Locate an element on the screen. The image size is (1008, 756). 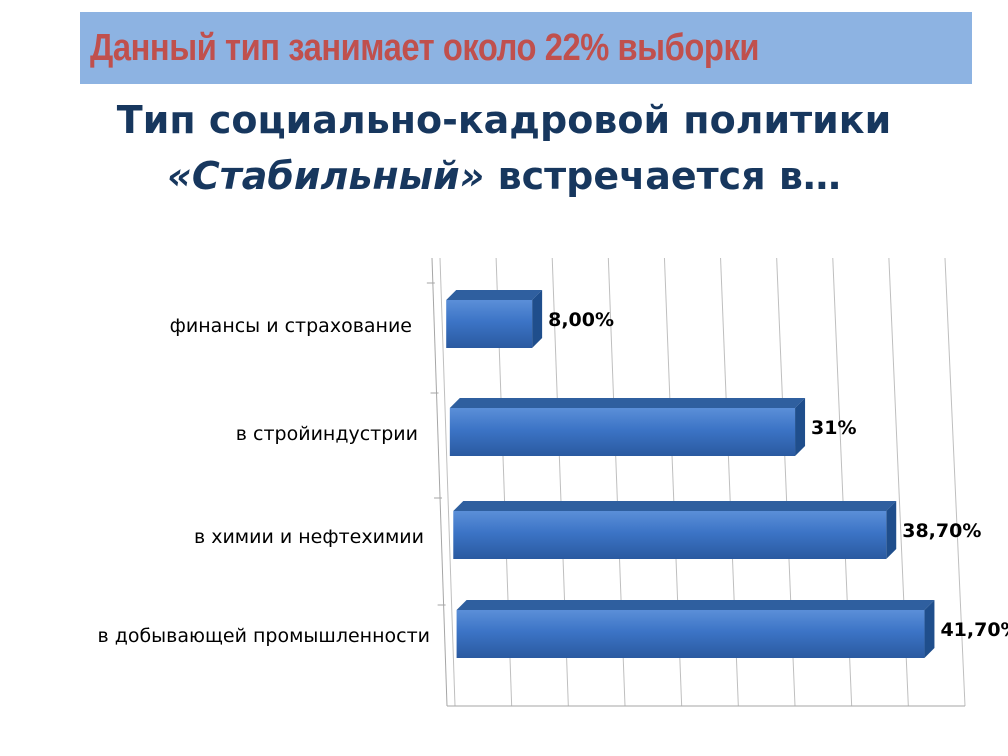
header-banner: Данный тип занимает около 22% выборки is located at coordinates (526, 48).